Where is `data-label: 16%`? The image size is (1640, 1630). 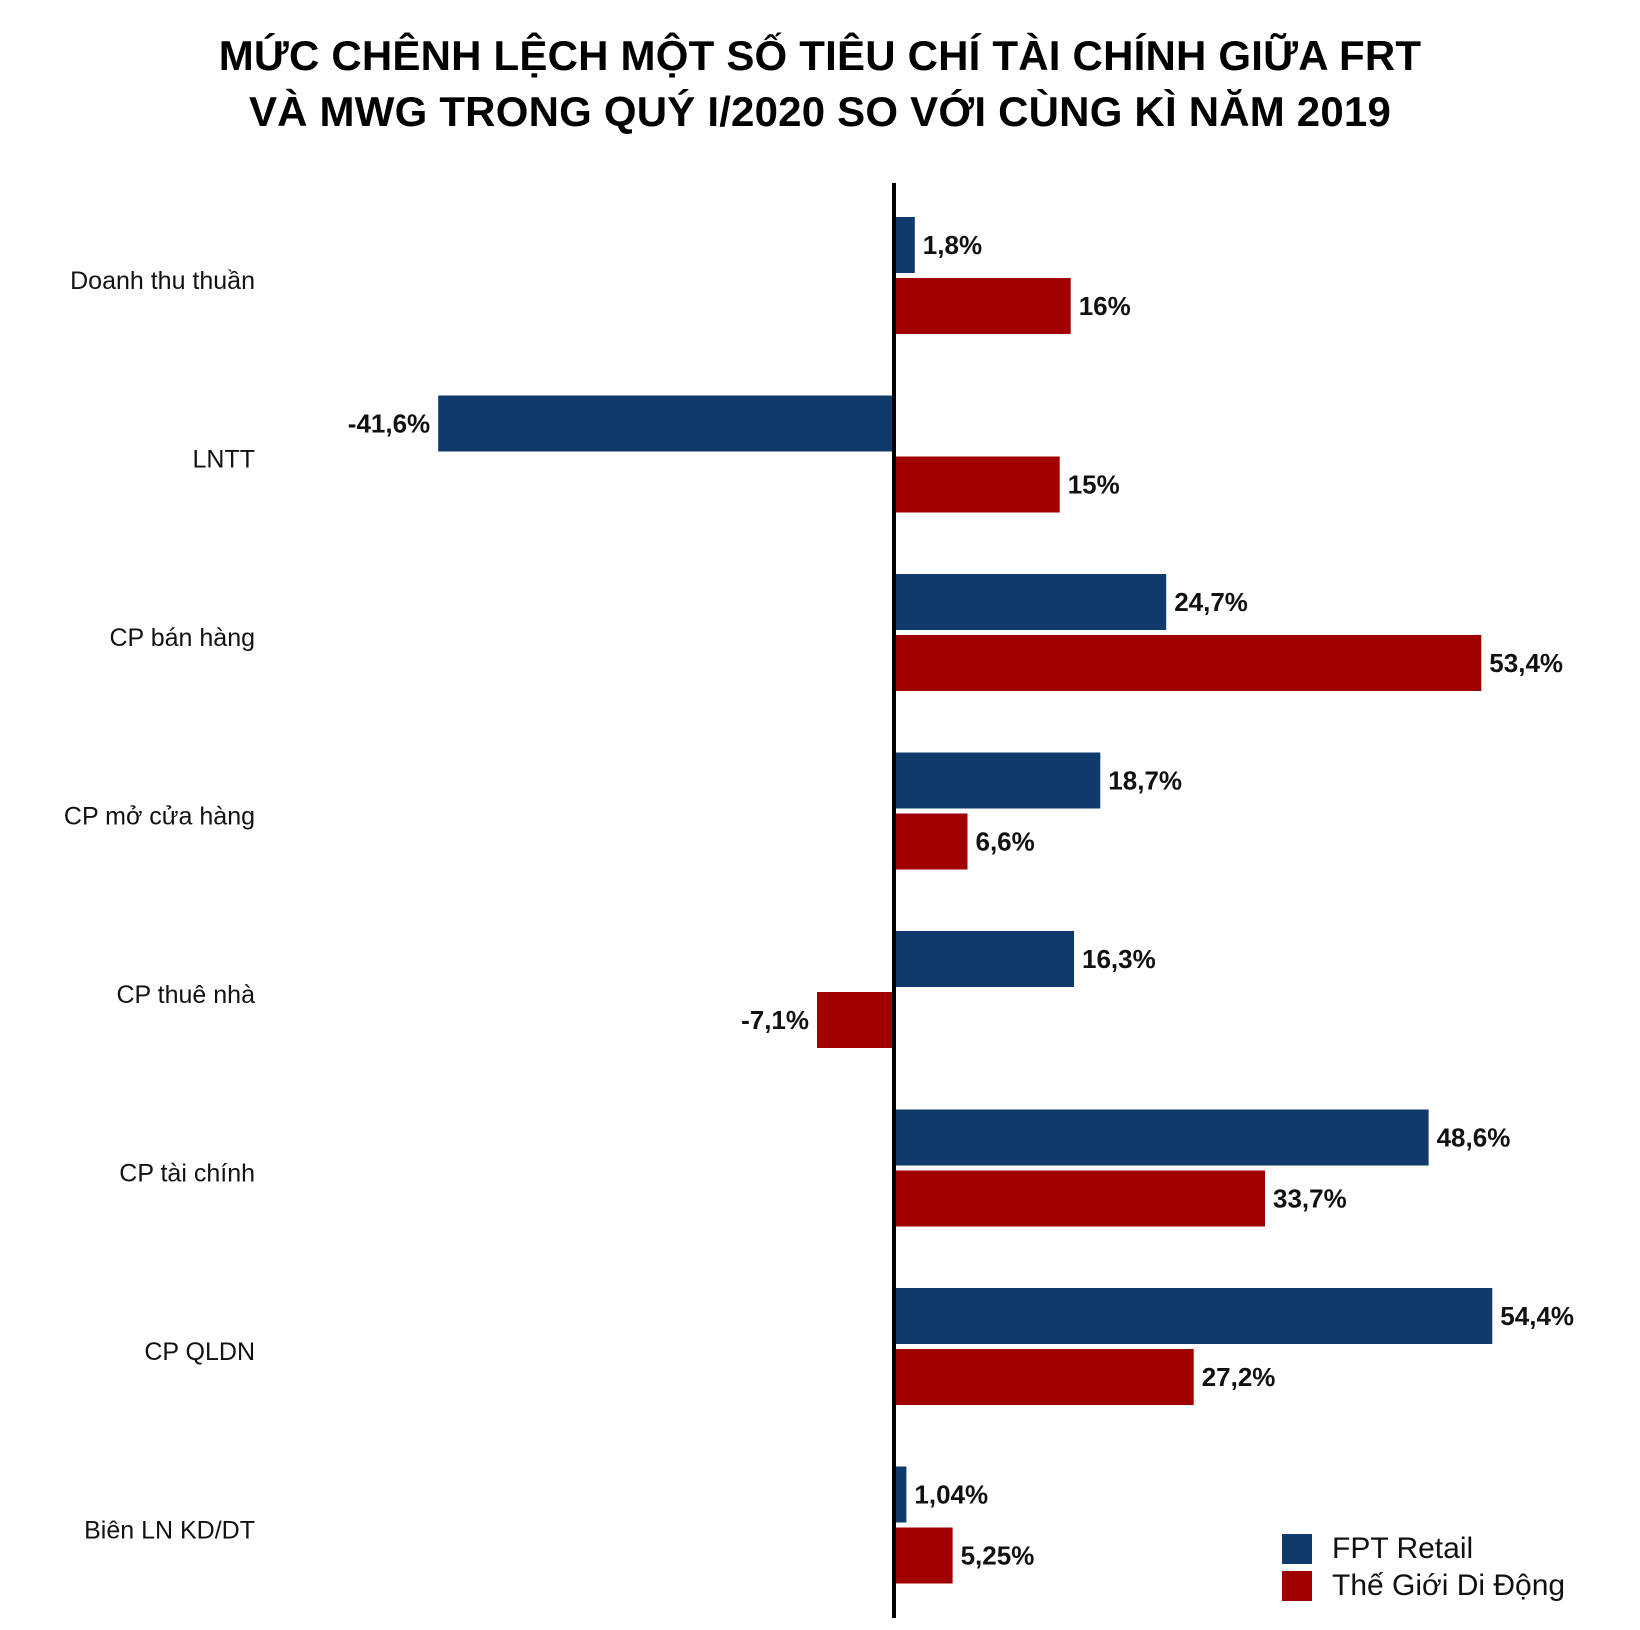
data-label: 16% is located at coordinates (1105, 306).